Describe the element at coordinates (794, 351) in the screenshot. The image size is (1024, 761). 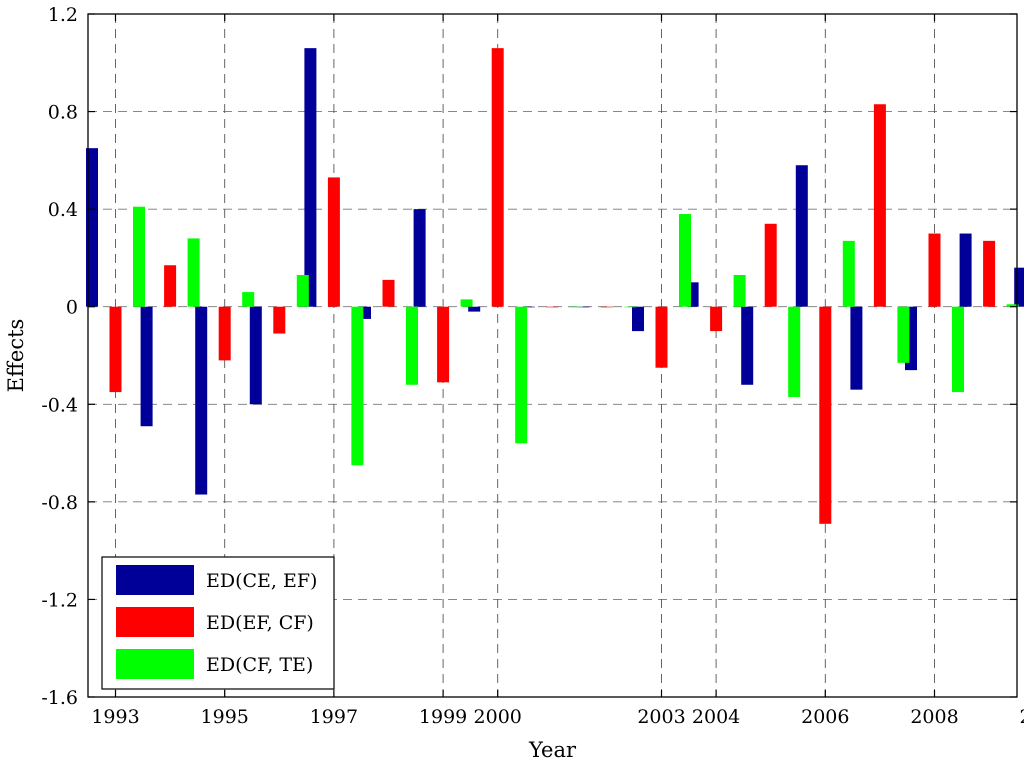
I see `bar-3-2005` at that location.